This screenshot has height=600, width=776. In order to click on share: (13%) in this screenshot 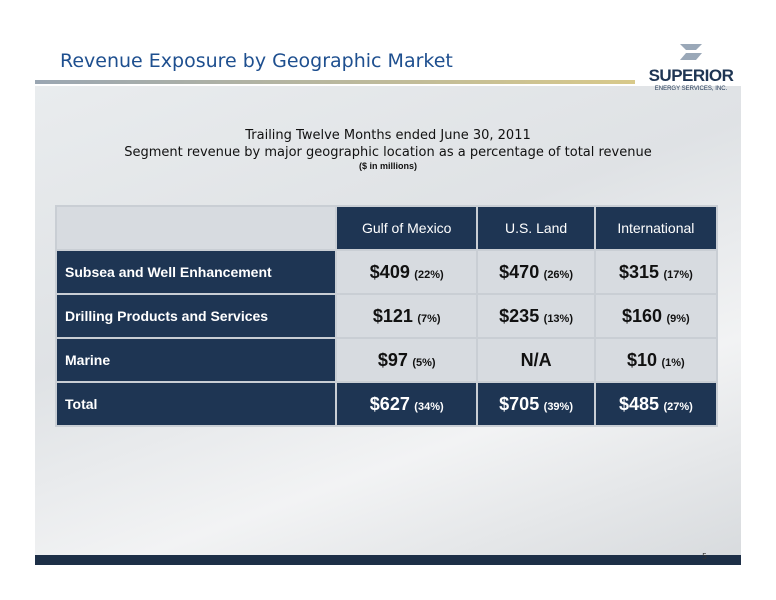, I will do `click(558, 318)`.